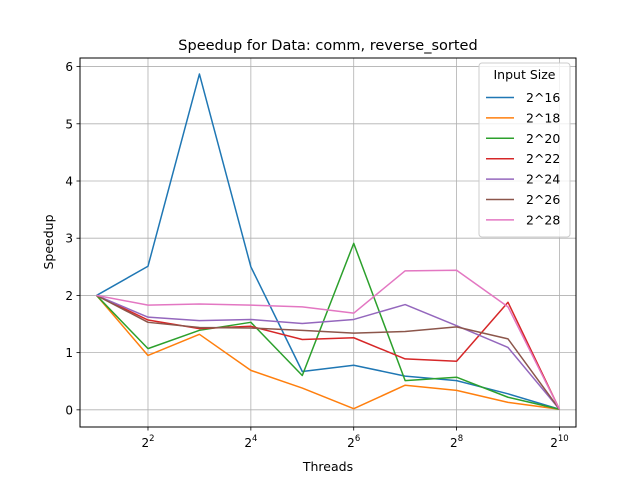  Describe the element at coordinates (250, 442) in the screenshot. I see `x-tick-label: 24` at that location.